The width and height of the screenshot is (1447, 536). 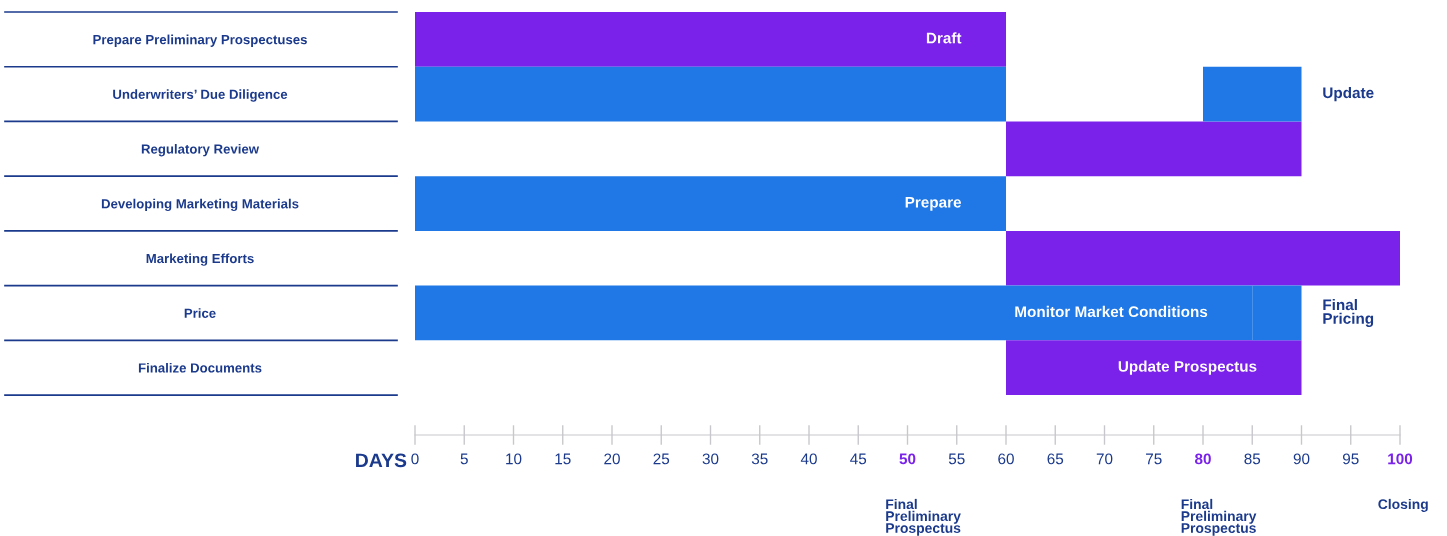 I want to click on x-tick-label: 30, so click(x=710, y=459).